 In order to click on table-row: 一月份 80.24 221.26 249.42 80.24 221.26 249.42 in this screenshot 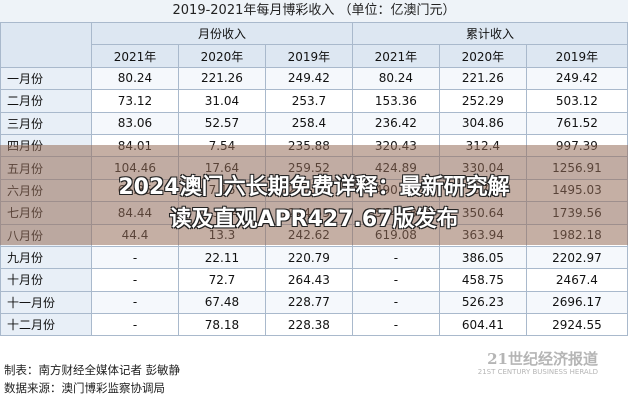, I will do `click(314, 78)`.